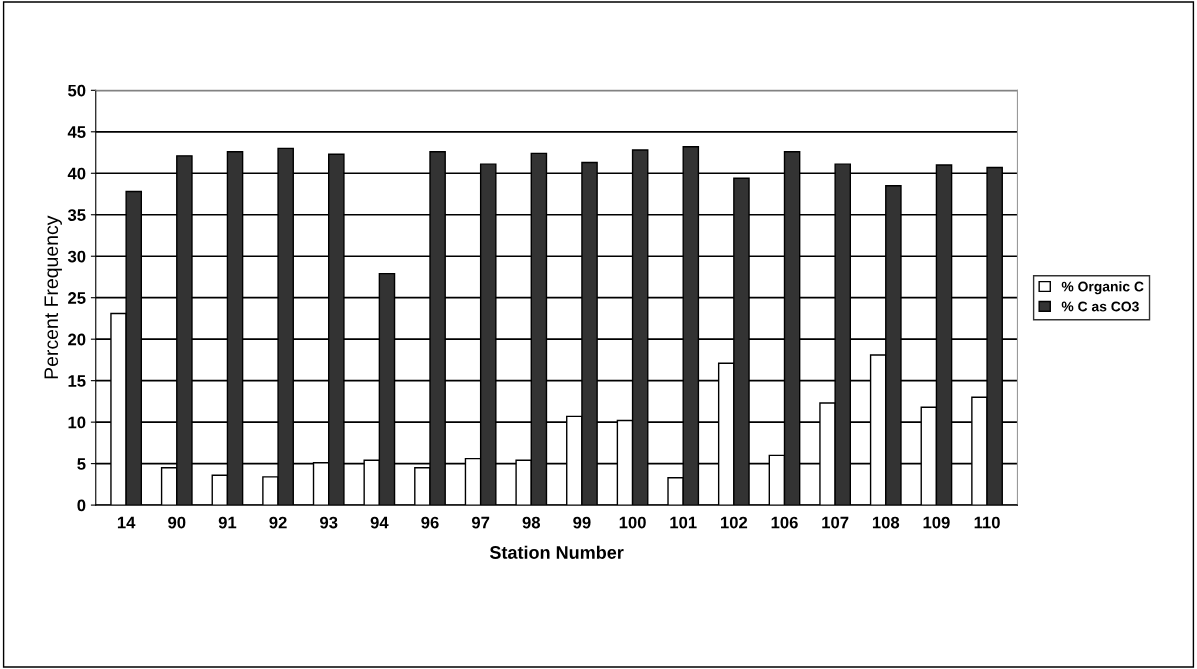  I want to click on legend-label: % C as CO3, so click(1100, 306).